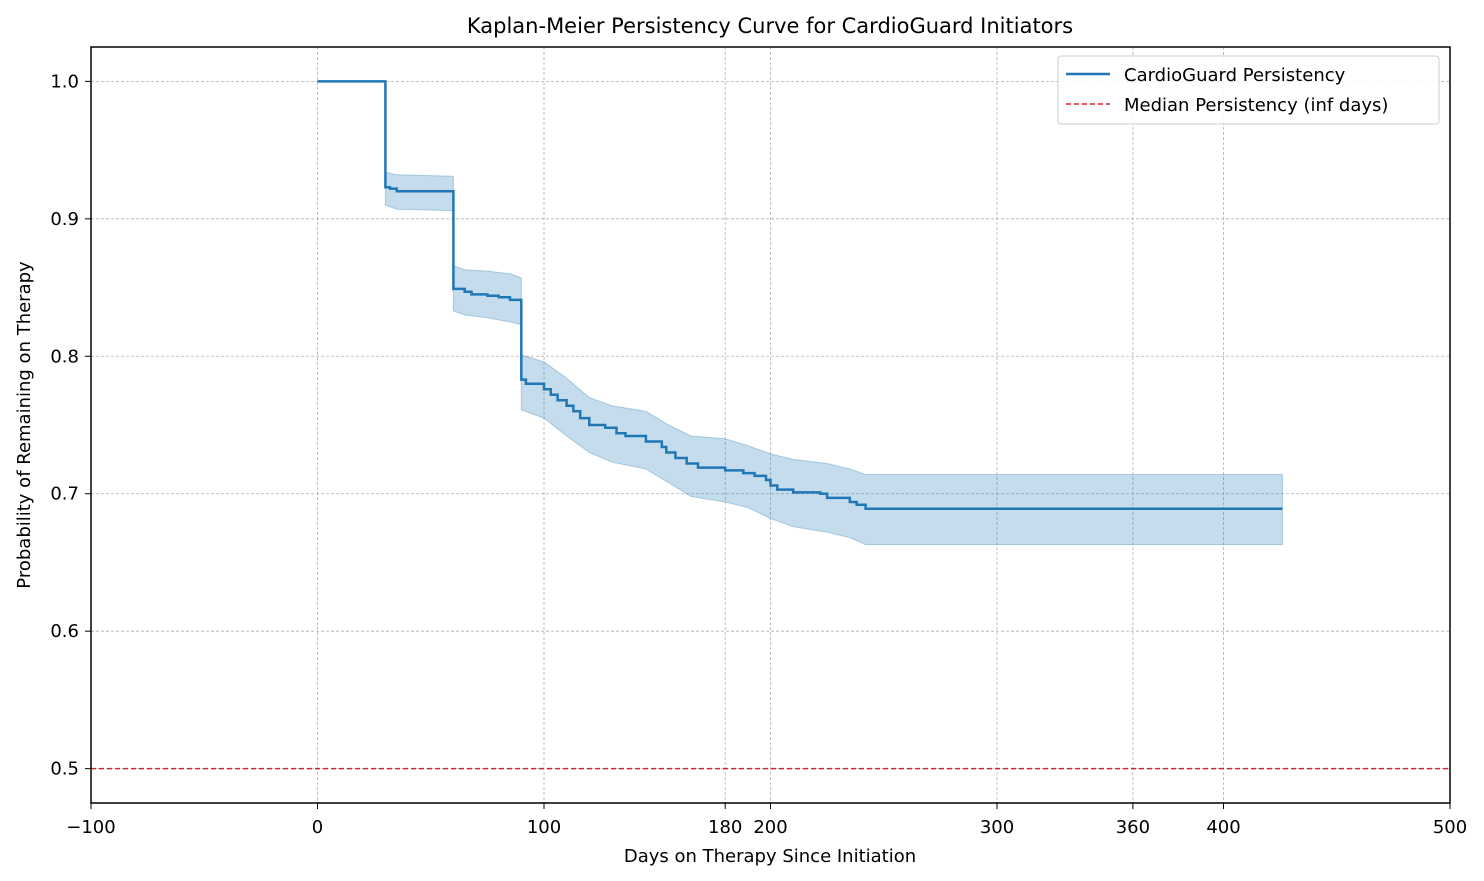 Image resolution: width=1484 pixels, height=881 pixels. Describe the element at coordinates (1133, 827) in the screenshot. I see `x-tick-label: 360` at that location.